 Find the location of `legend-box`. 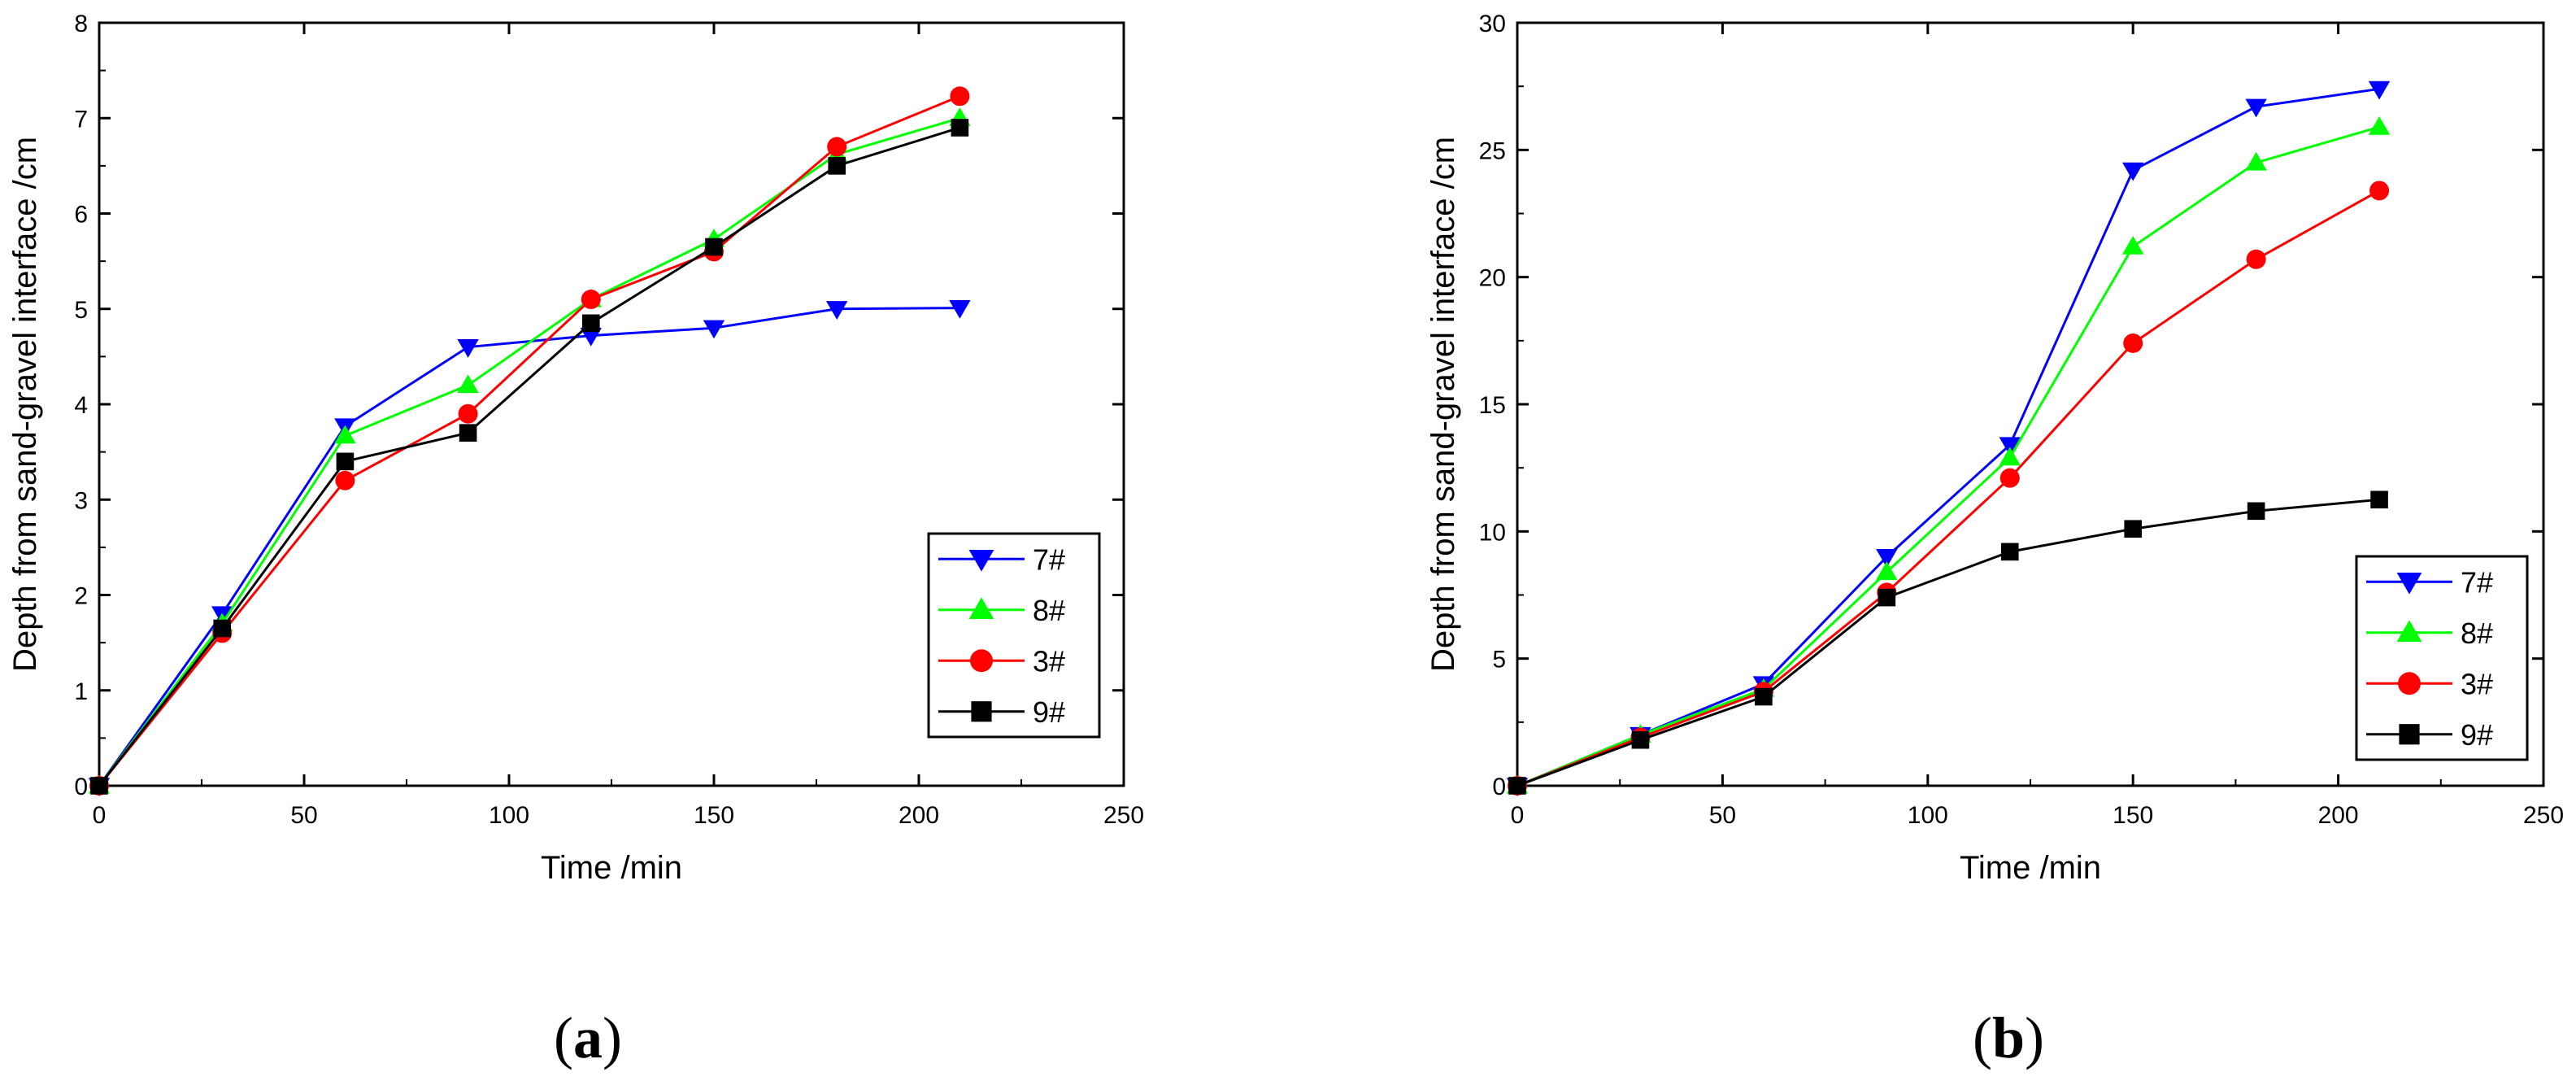

legend-box is located at coordinates (1014, 635).